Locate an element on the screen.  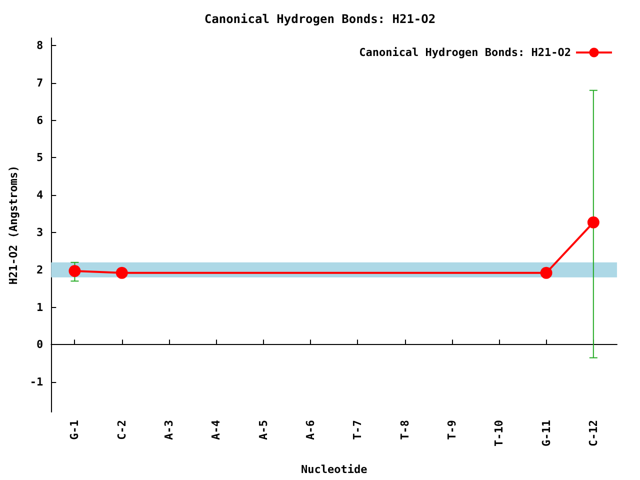
y-tick-label: 4 is located at coordinates (40, 195).